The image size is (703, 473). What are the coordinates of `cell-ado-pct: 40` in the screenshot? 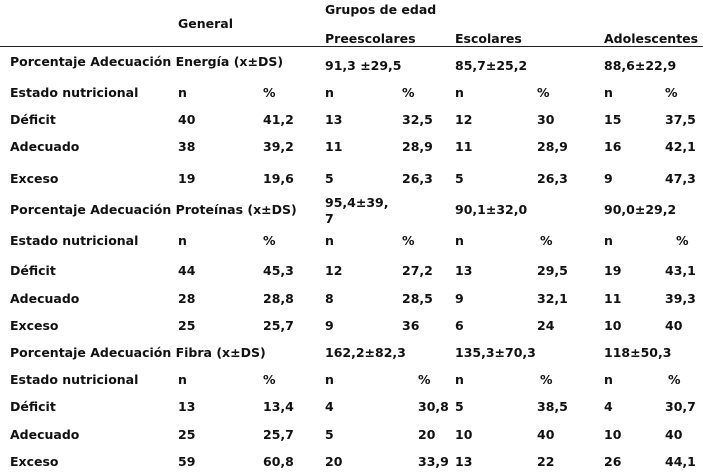 It's located at (674, 434).